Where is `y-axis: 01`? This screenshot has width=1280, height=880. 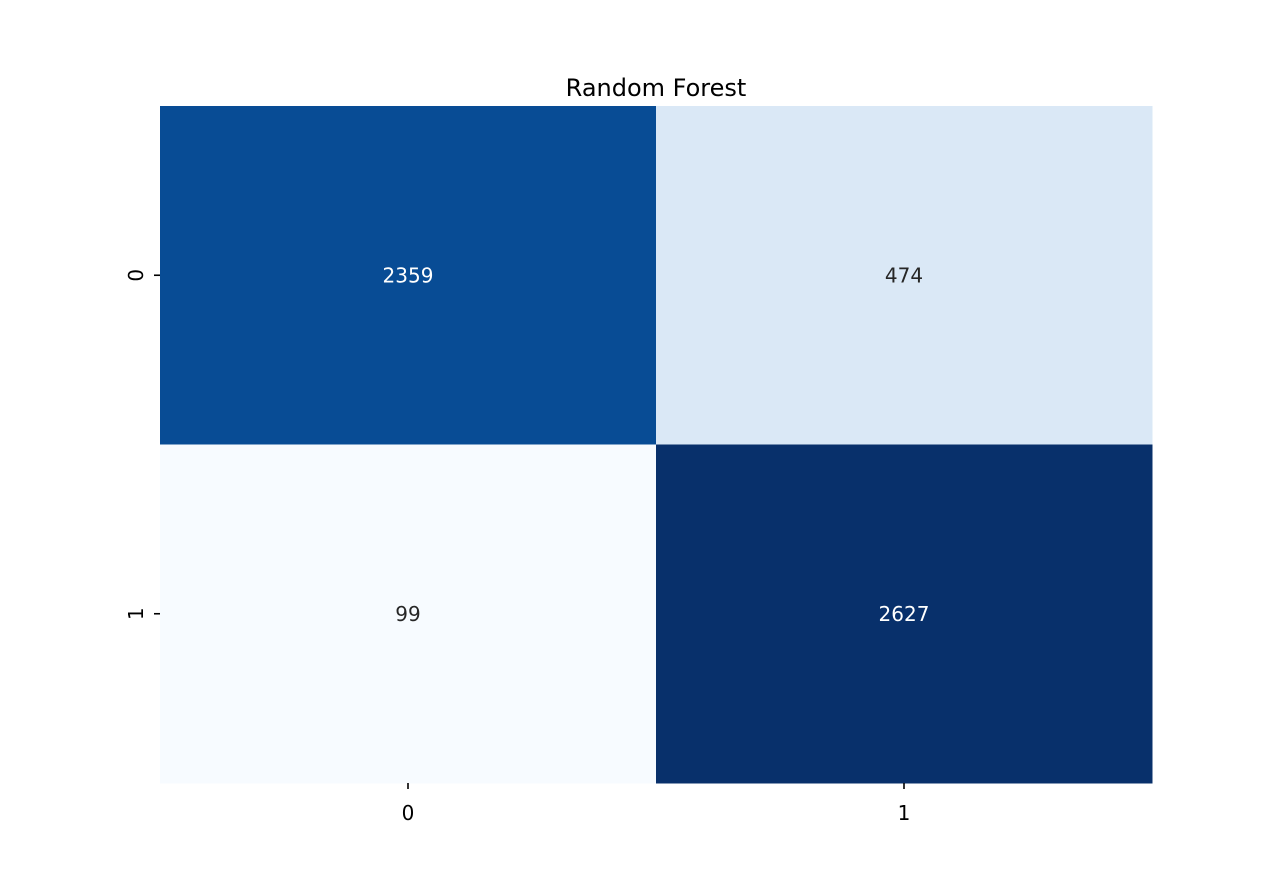 y-axis: 01 is located at coordinates (142, 444).